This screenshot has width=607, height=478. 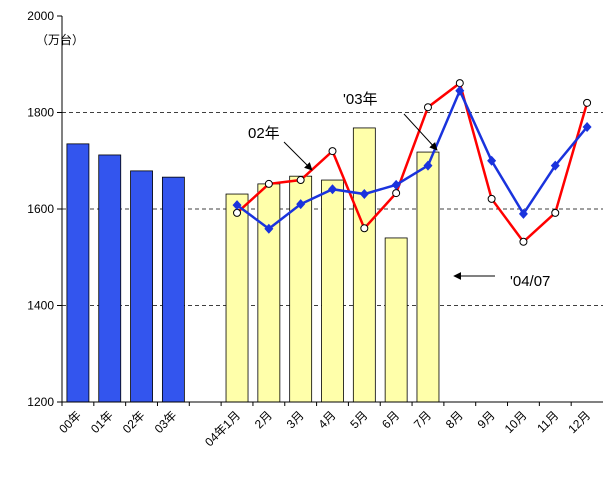 What do you see at coordinates (547, 421) in the screenshot?
I see `x-tick-label: 11月` at bounding box center [547, 421].